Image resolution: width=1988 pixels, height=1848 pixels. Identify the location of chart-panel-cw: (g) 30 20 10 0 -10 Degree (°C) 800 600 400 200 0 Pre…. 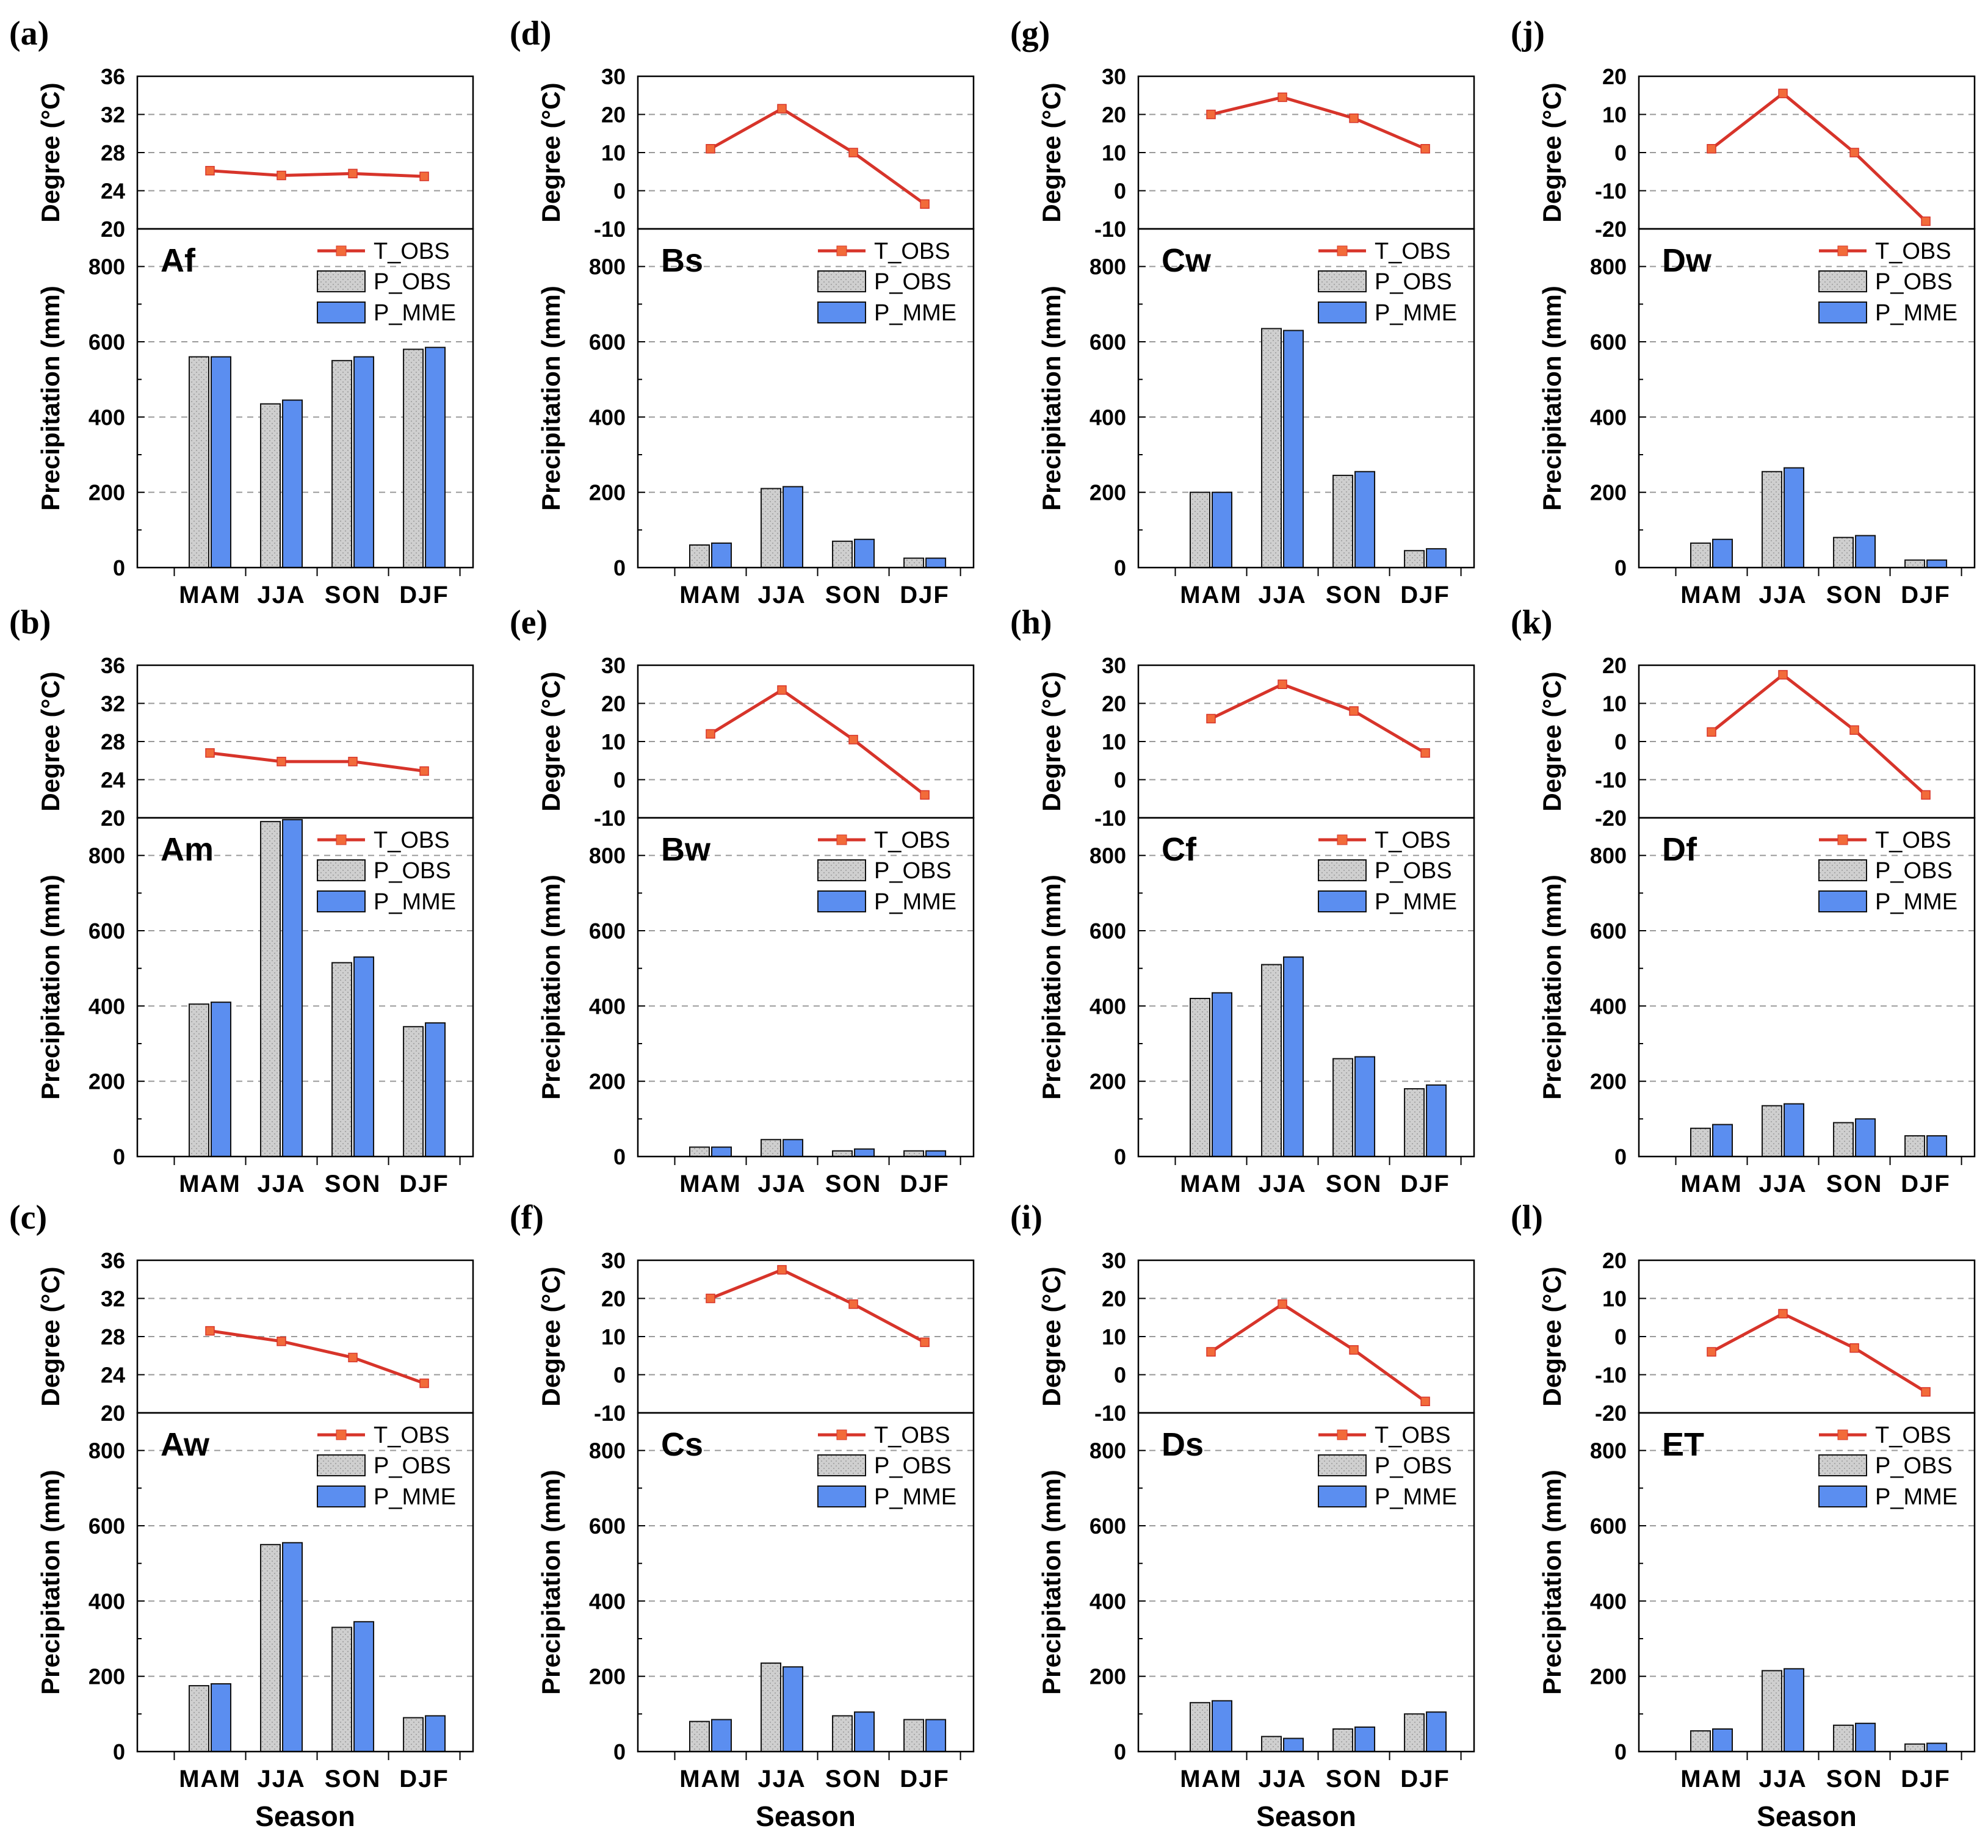
(1242, 311).